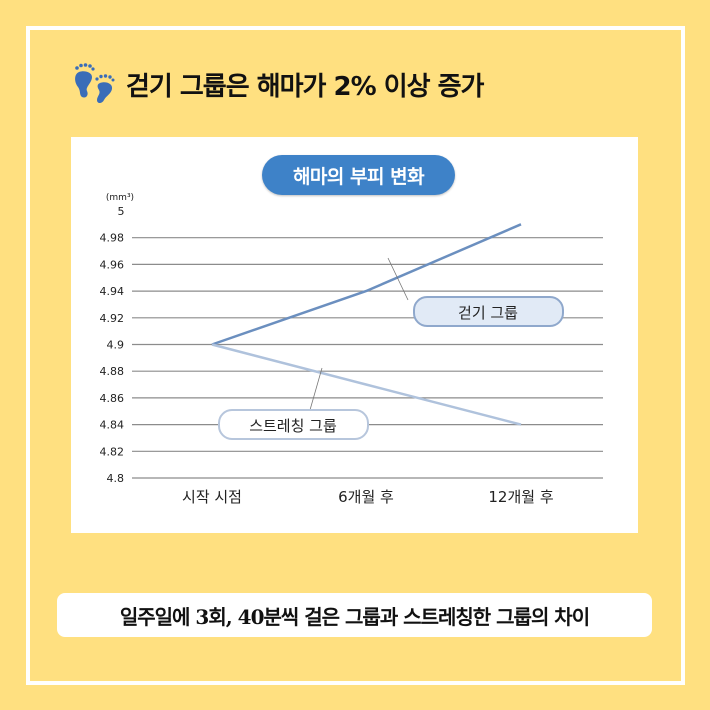 Image resolution: width=710 pixels, height=710 pixels. I want to click on caption-text: 일주일에 3회, 40분씩 걸은 그룹과 스트레칭한 그룹의 차이, so click(354, 616).